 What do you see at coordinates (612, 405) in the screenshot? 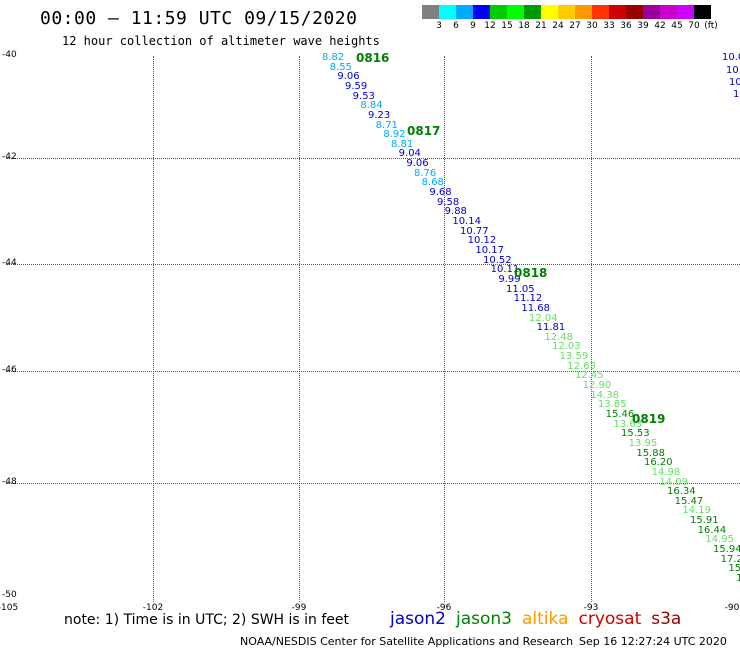
I see `wave-height-value: 13.85` at bounding box center [612, 405].